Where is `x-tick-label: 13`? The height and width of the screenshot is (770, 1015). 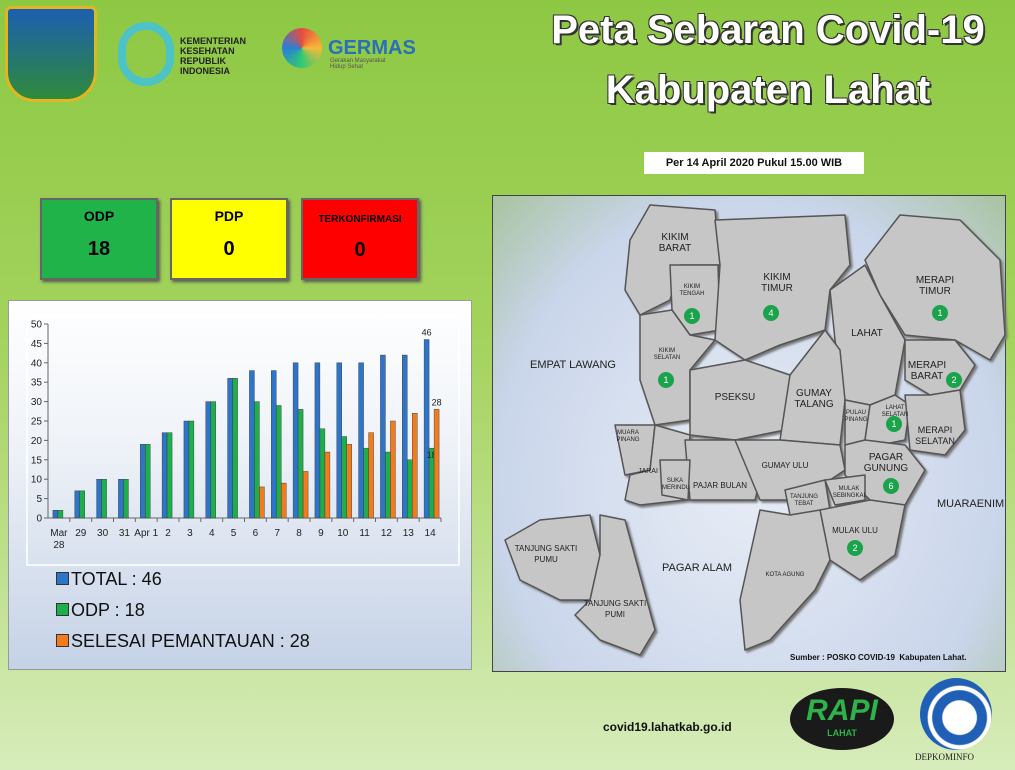
x-tick-label: 13 is located at coordinates (408, 533).